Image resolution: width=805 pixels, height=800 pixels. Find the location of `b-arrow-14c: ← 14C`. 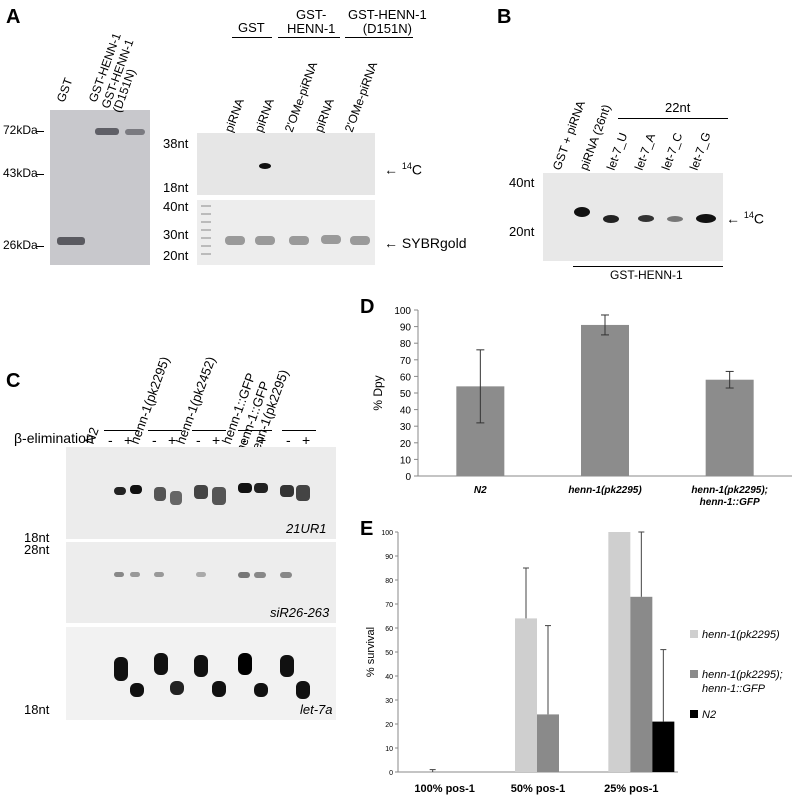

b-arrow-14c: ← 14C is located at coordinates (745, 218).